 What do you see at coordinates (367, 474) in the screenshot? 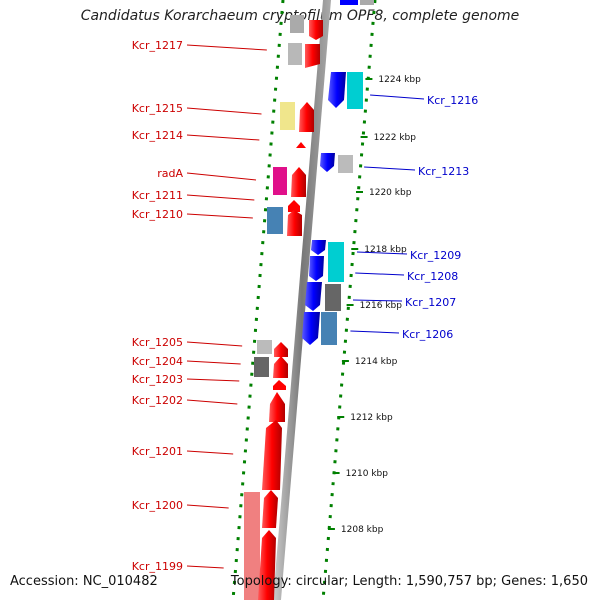
I see `tick-label: 1210 kbp` at bounding box center [367, 474].